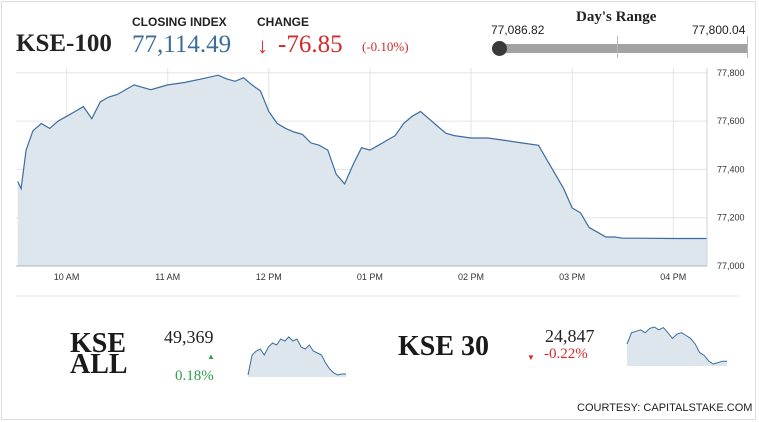 The width and height of the screenshot is (759, 422). I want to click on days-range-low: 77,086.82, so click(518, 30).